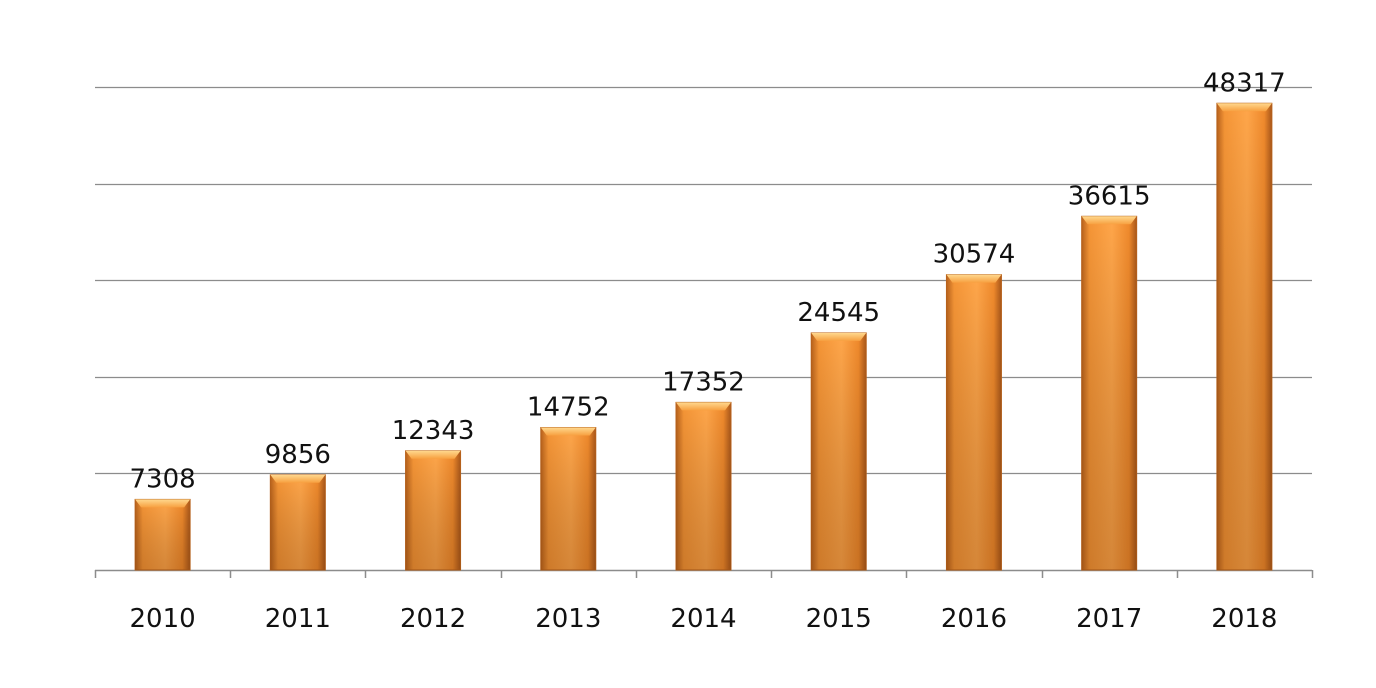 Image resolution: width=1376 pixels, height=688 pixels. Describe the element at coordinates (163, 479) in the screenshot. I see `data-label: 7308` at that location.